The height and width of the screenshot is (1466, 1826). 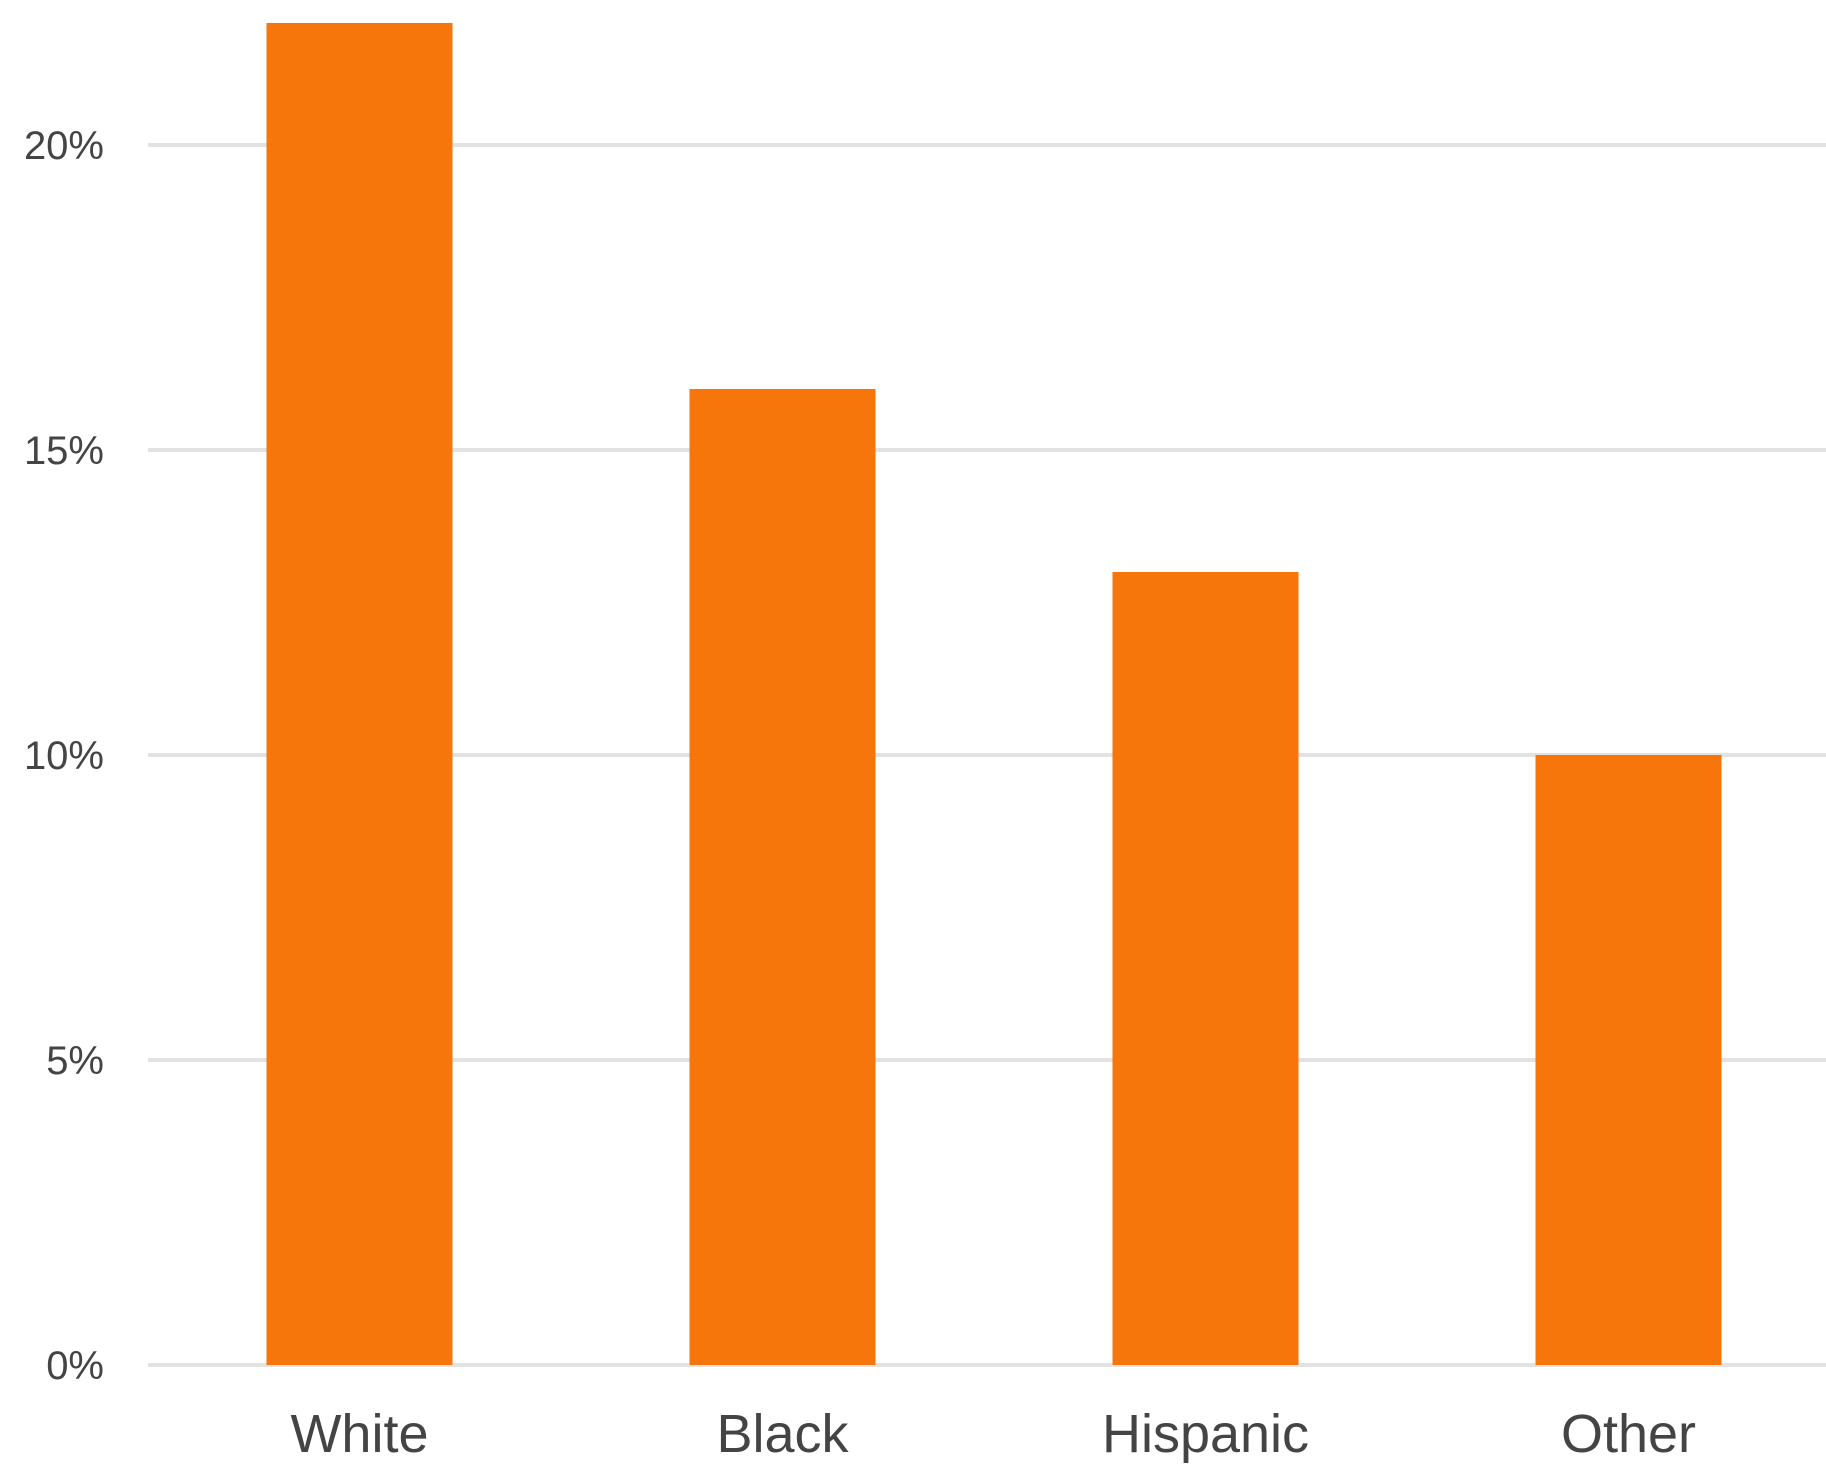 What do you see at coordinates (75, 1061) in the screenshot?
I see `y-tick-label: 5%` at bounding box center [75, 1061].